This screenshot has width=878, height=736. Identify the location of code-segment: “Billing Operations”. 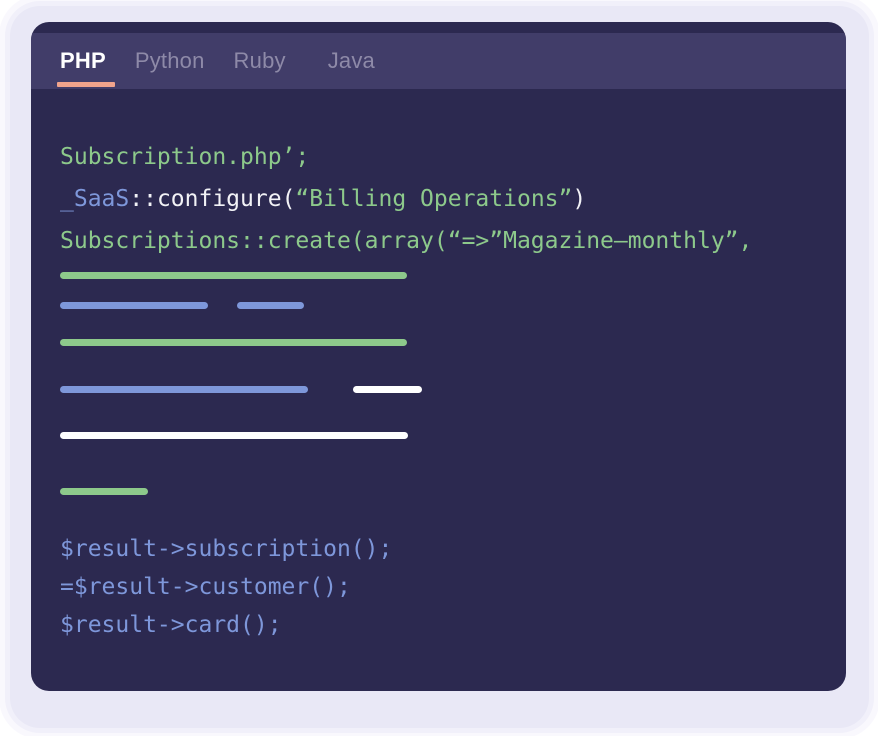
(434, 198).